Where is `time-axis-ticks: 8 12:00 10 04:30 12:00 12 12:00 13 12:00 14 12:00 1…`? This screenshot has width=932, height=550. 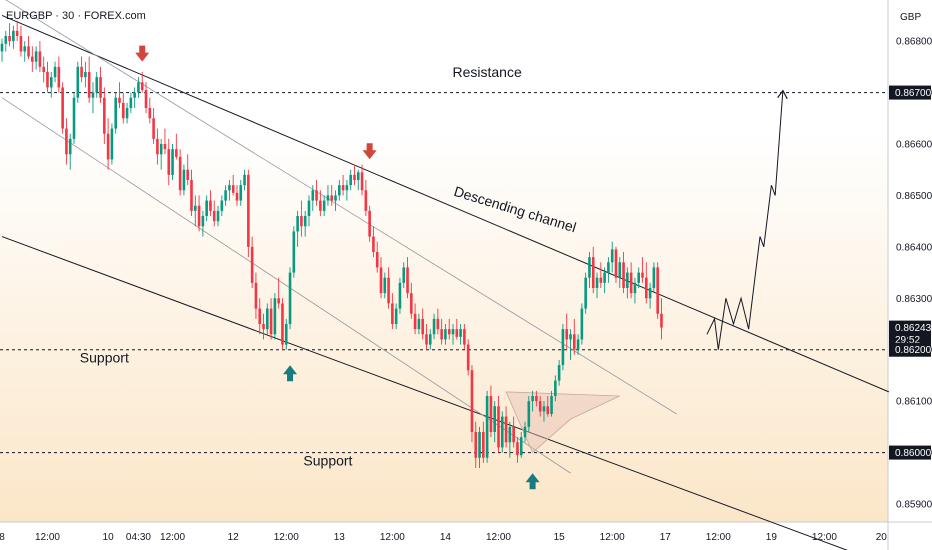 time-axis-ticks: 8 12:00 10 04:30 12:00 12 12:00 13 12:00 14 12:00 1… is located at coordinates (443, 537).